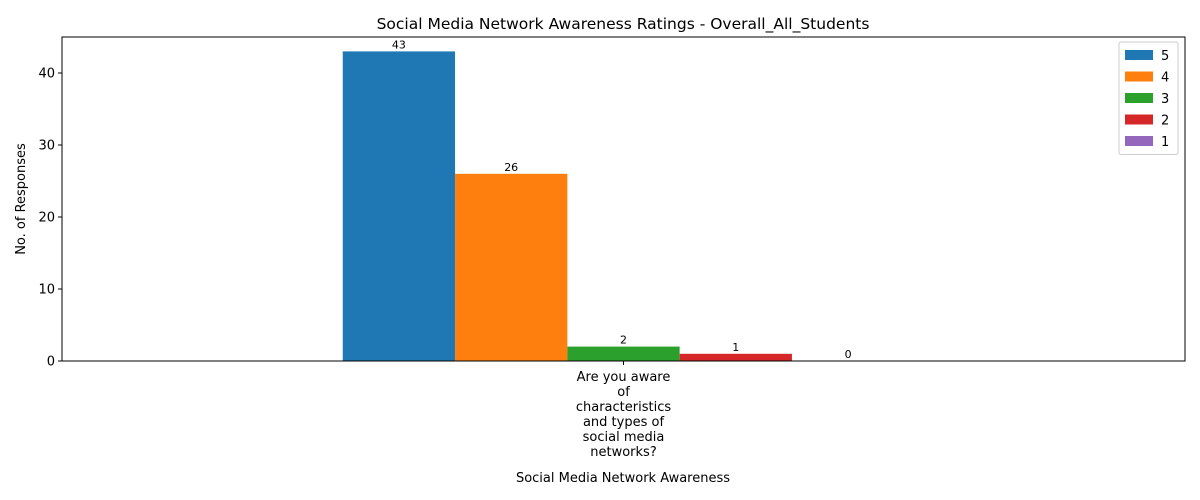  What do you see at coordinates (848, 354) in the screenshot?
I see `data-label-rating-1: 0` at bounding box center [848, 354].